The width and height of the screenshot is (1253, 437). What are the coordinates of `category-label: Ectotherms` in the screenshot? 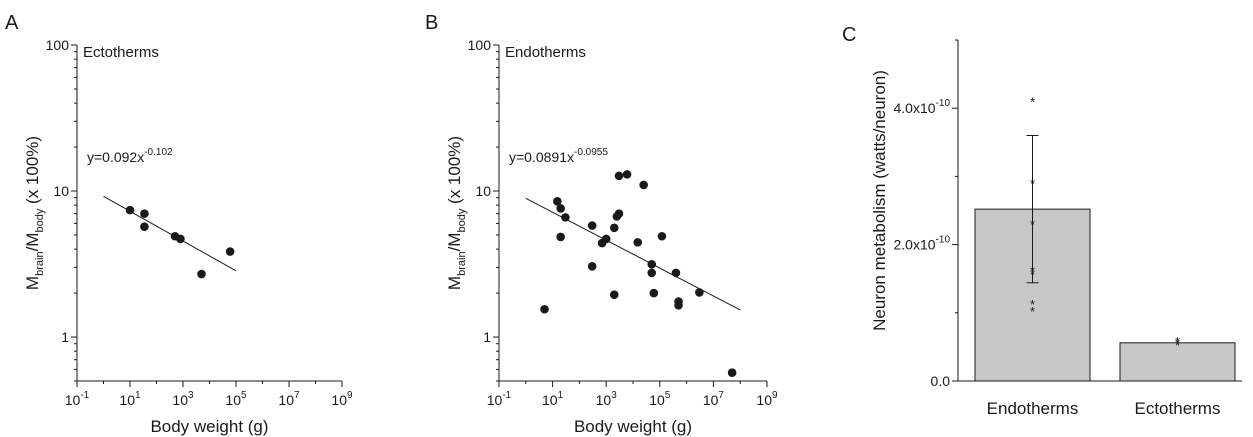 It's located at (1178, 408).